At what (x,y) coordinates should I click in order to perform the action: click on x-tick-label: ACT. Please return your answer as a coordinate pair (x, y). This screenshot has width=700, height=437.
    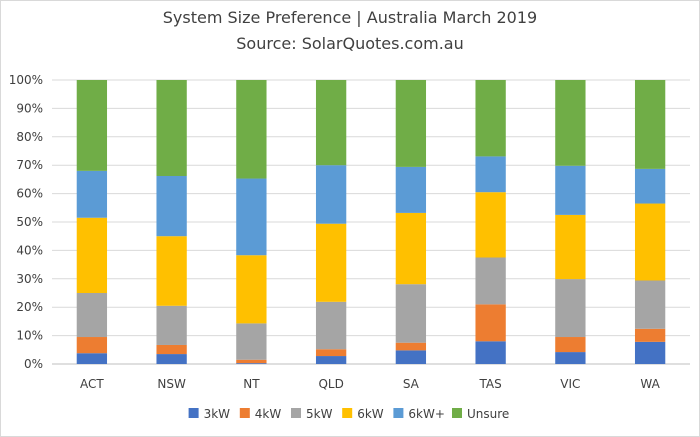
    Looking at the image, I should click on (92, 384).